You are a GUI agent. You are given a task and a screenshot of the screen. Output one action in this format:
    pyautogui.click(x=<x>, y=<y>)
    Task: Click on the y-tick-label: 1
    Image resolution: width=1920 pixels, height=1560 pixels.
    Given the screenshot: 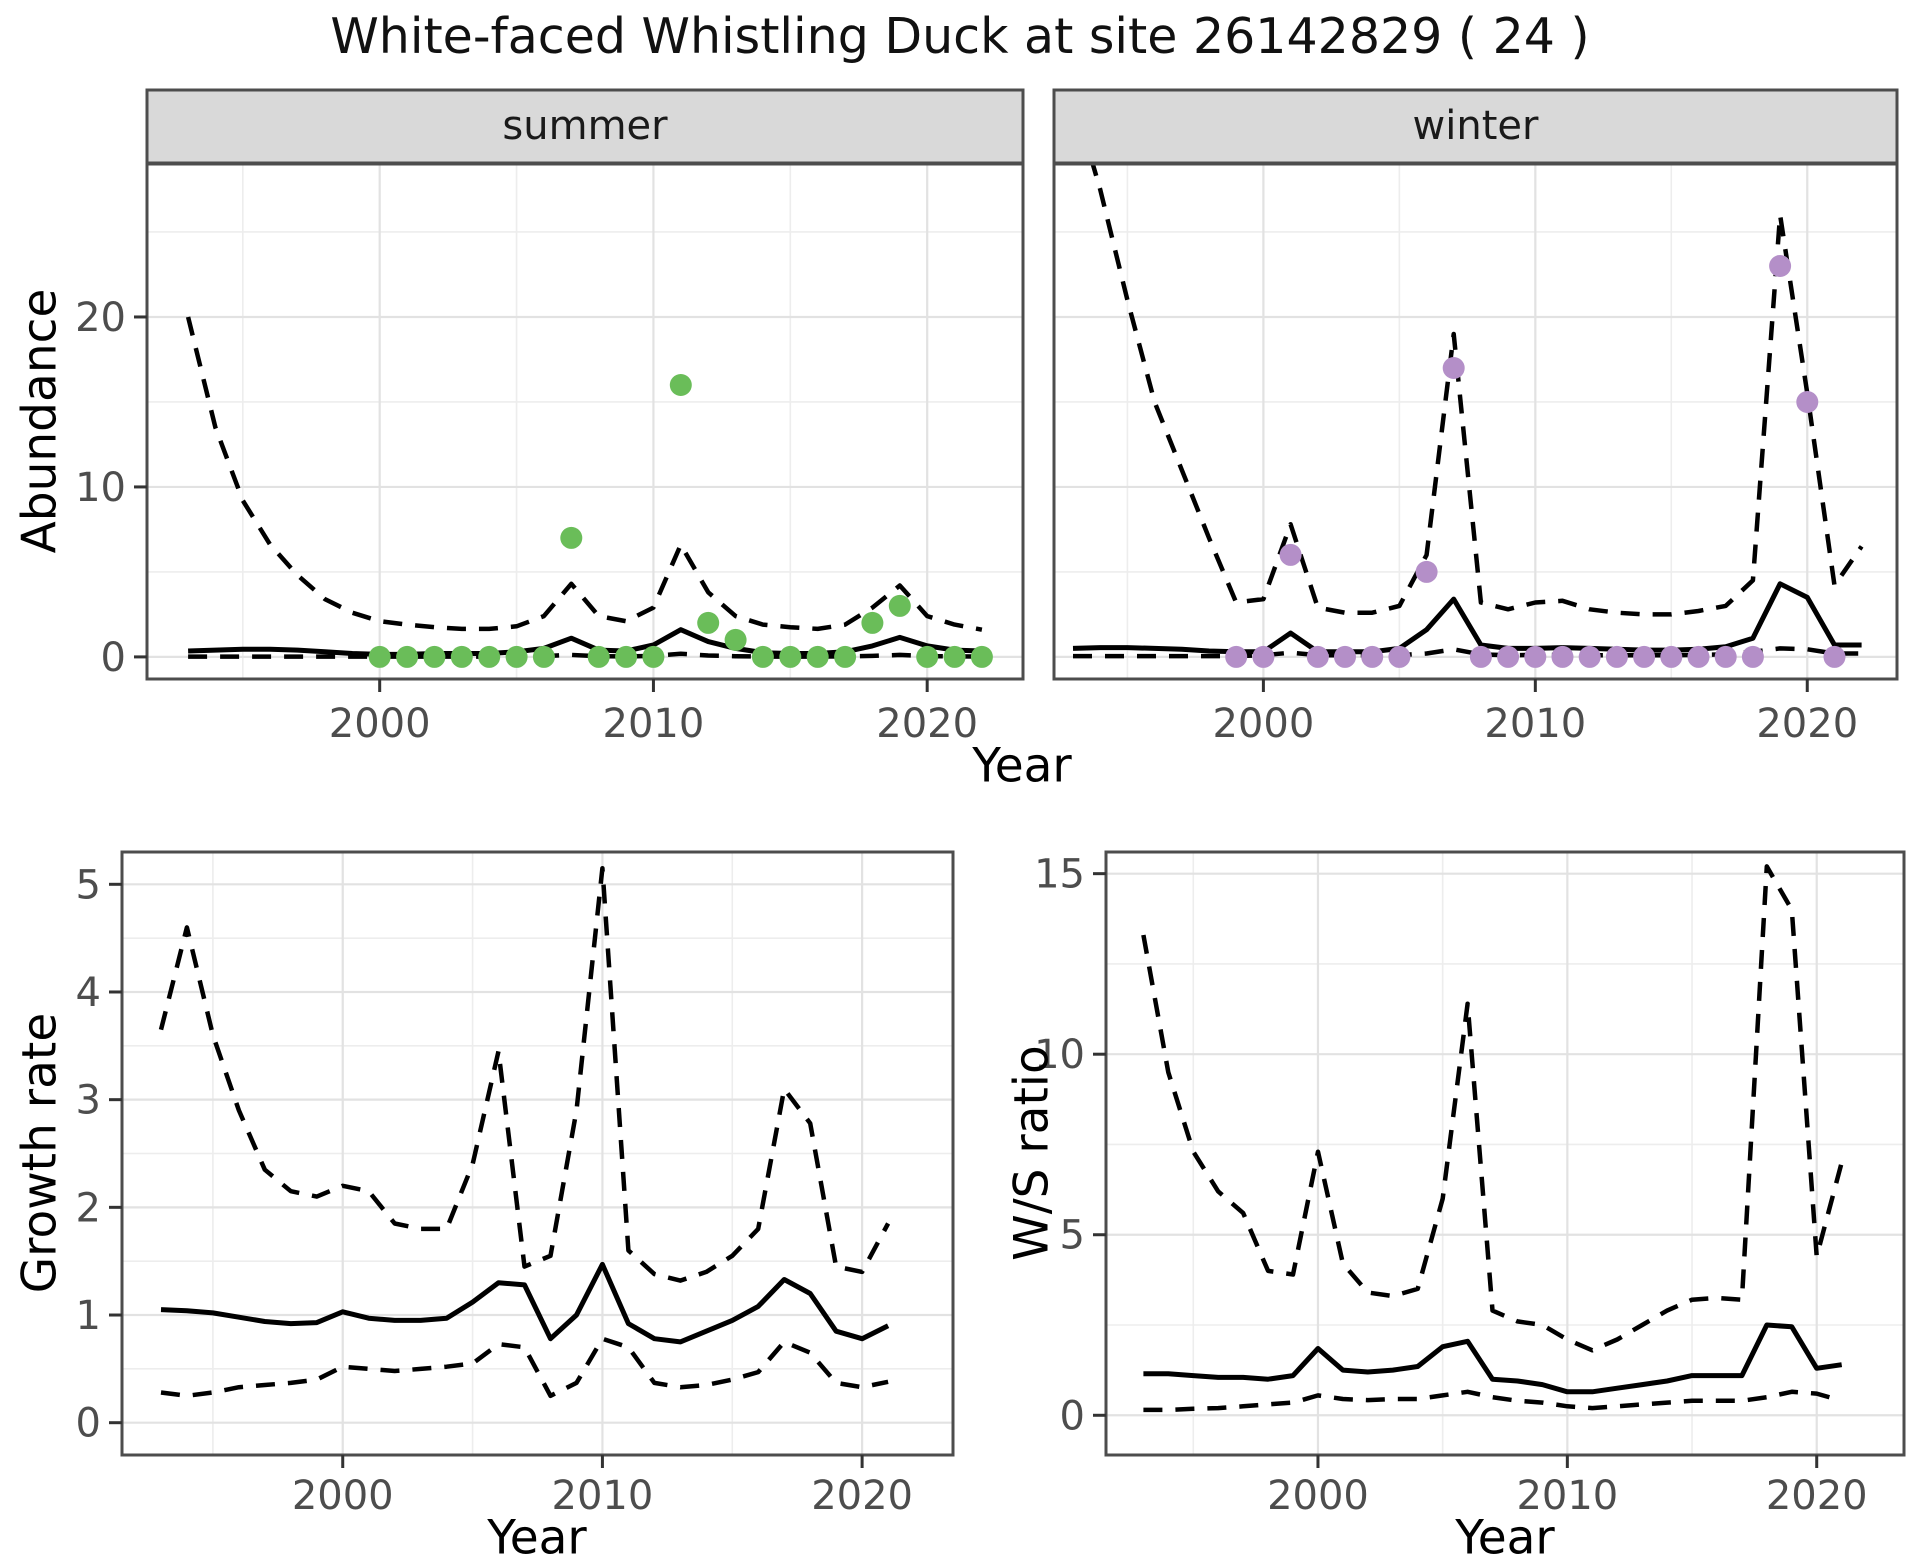 What is the action you would take?
    pyautogui.click(x=88, y=1316)
    